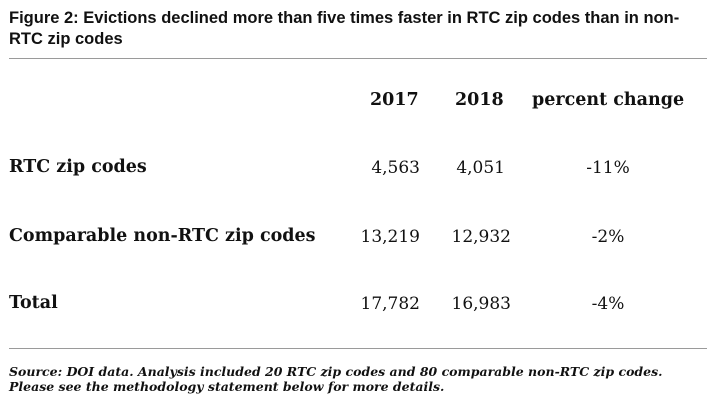 This screenshot has width=716, height=400. I want to click on row-label-non-rtc: Comparable non-RTC zip codes, so click(162, 236).